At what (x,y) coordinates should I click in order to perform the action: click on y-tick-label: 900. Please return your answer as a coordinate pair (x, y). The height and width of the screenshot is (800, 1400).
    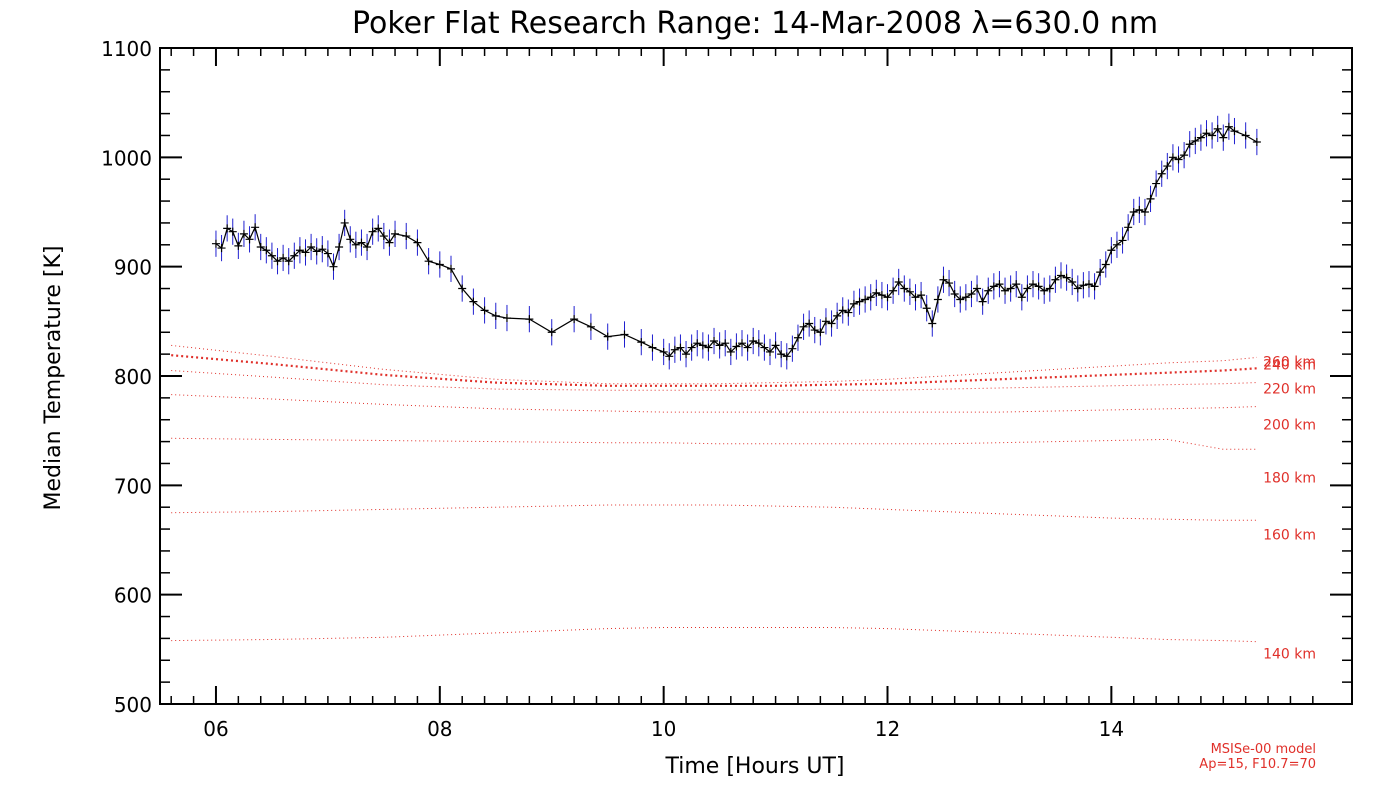
    Looking at the image, I should click on (133, 268).